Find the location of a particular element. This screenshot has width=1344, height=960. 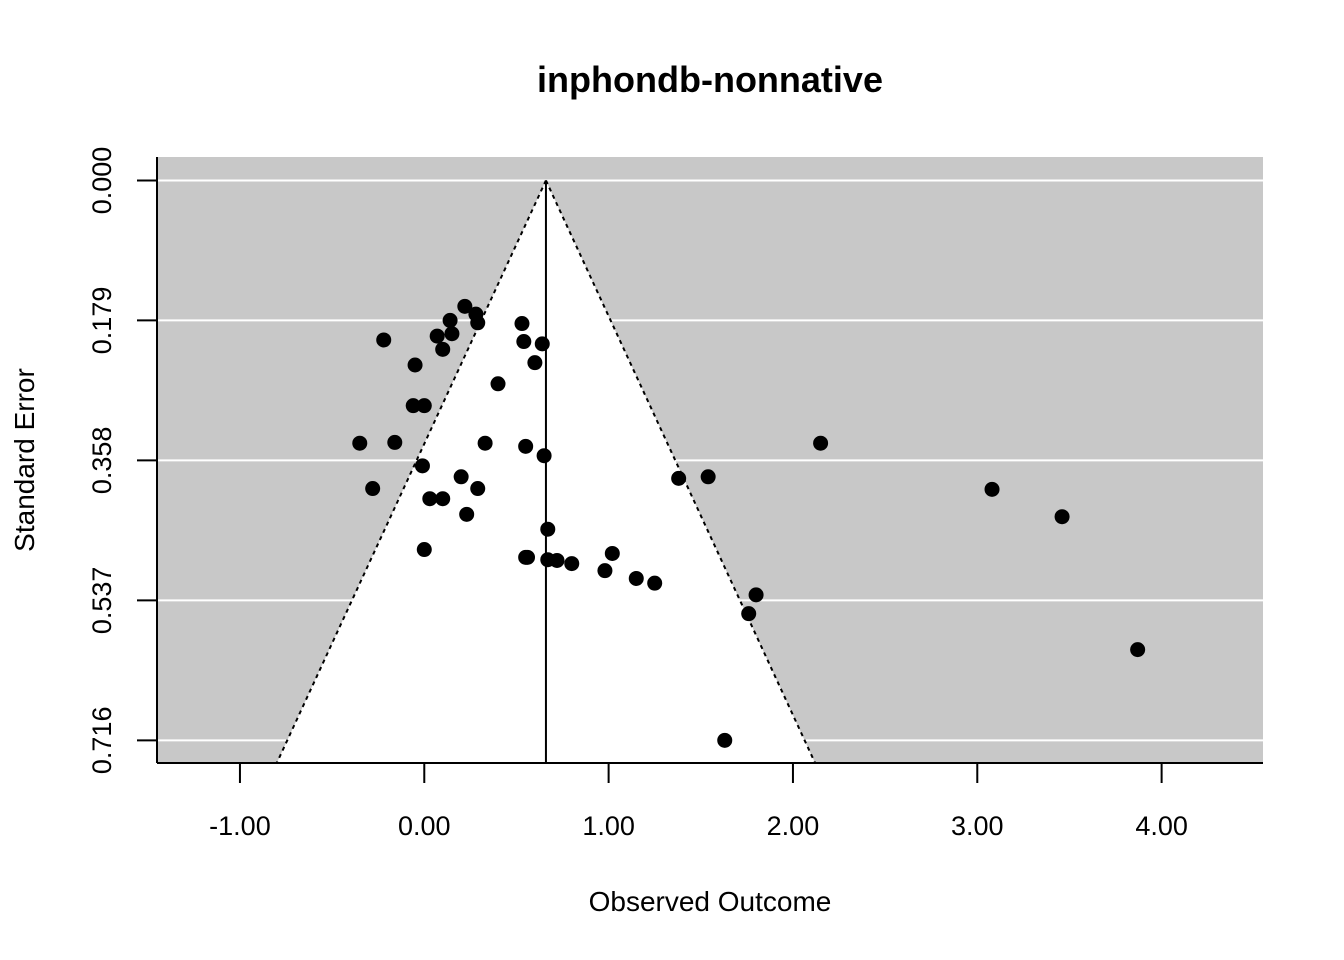

x-tick-label-3: 2.00 is located at coordinates (793, 826).